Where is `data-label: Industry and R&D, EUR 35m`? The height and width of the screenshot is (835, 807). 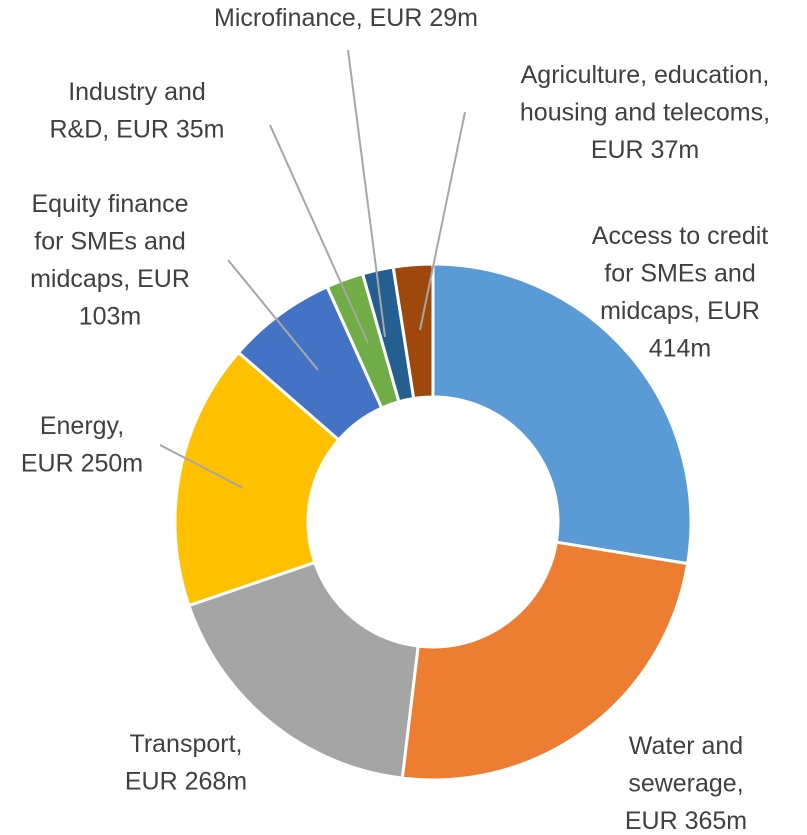
data-label: Industry and R&D, EUR 35m is located at coordinates (136, 111).